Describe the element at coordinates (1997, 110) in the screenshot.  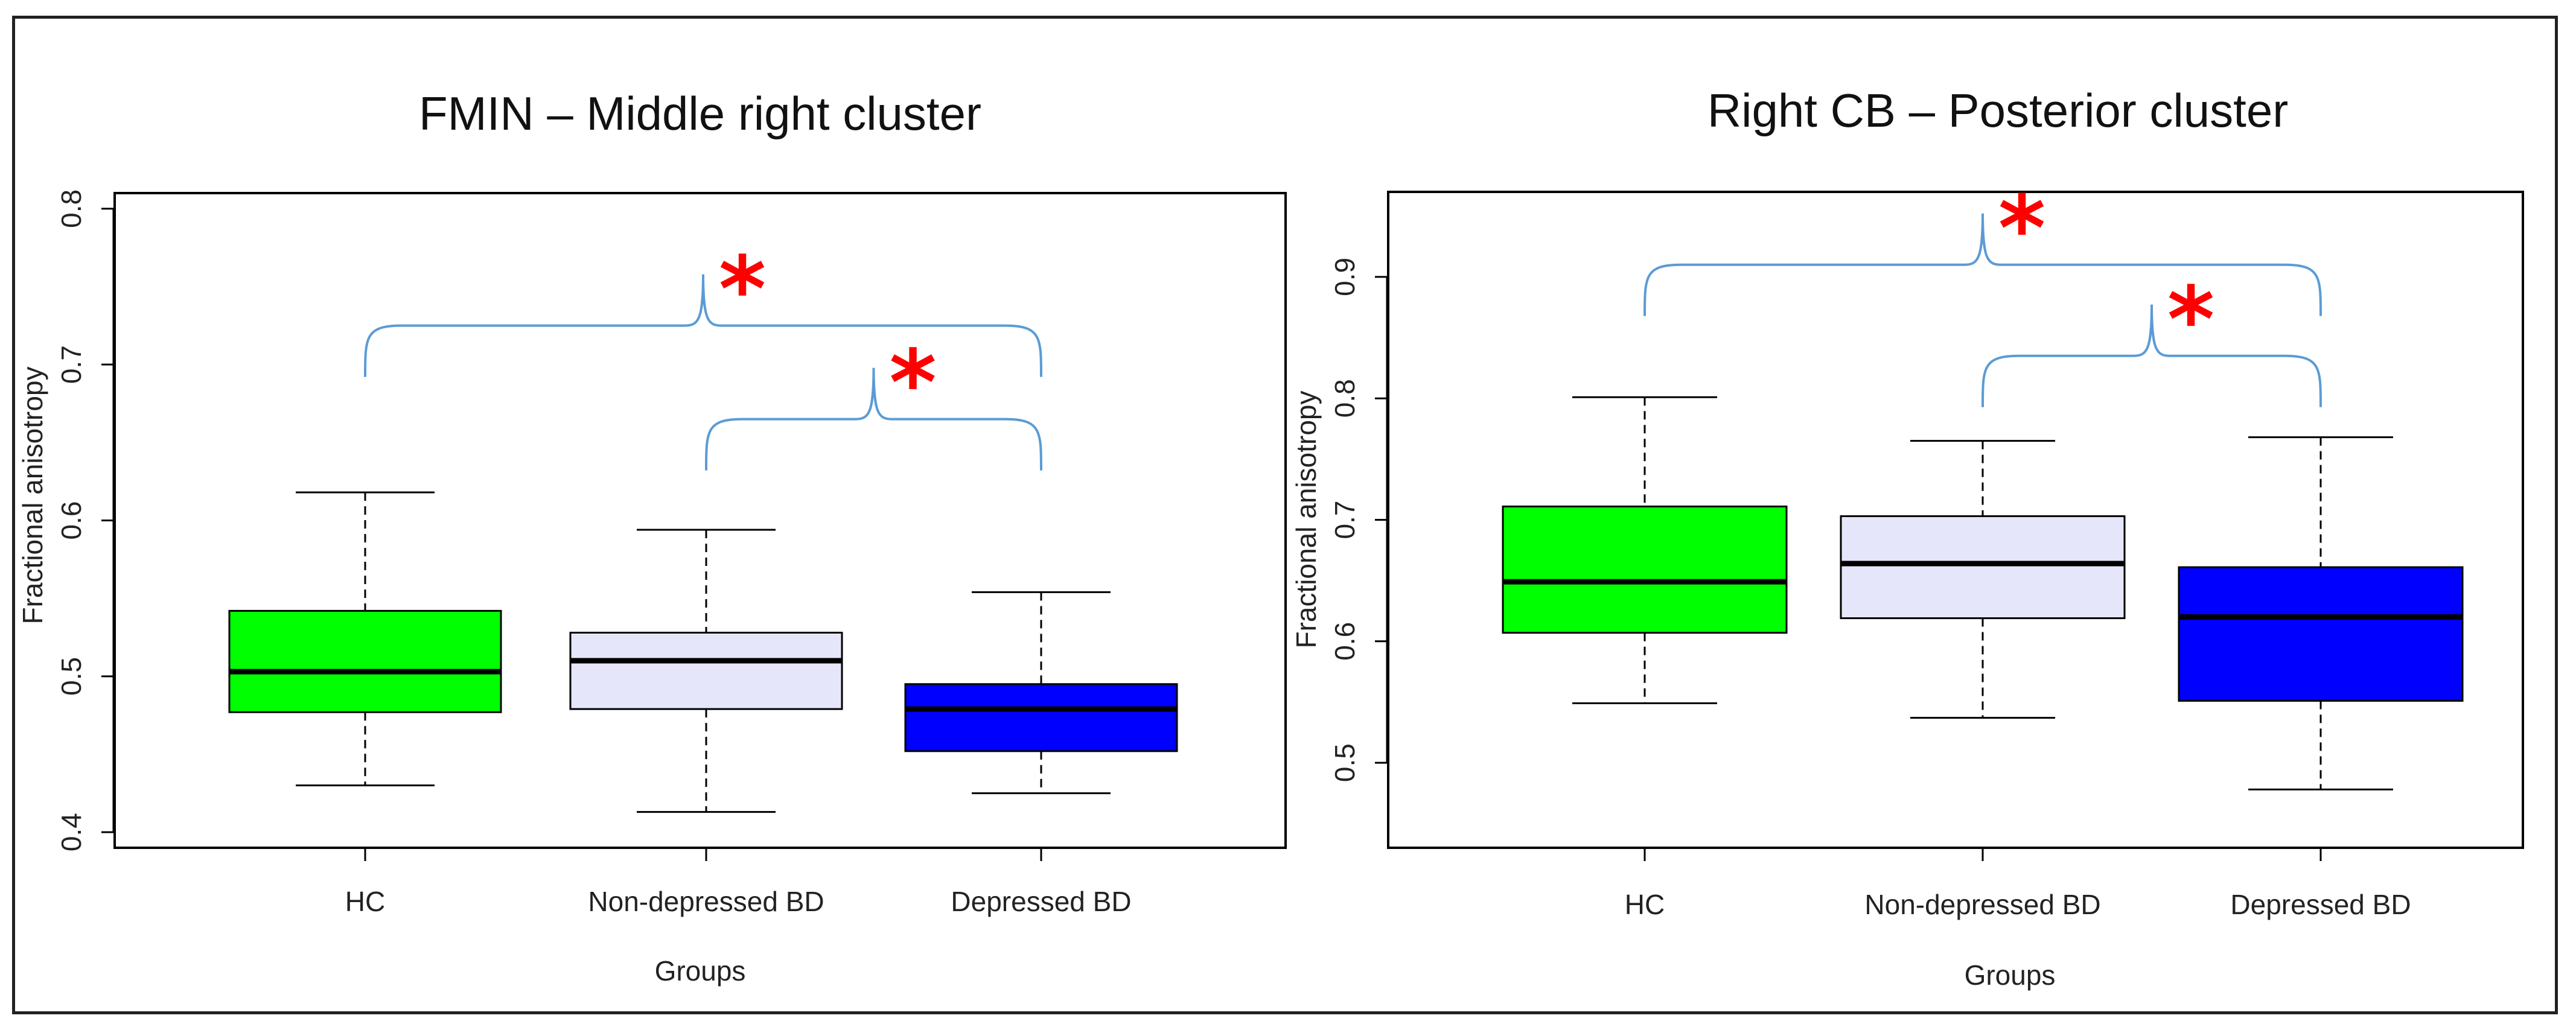
I see `chart-title: Right CB – Posterior cluster` at that location.